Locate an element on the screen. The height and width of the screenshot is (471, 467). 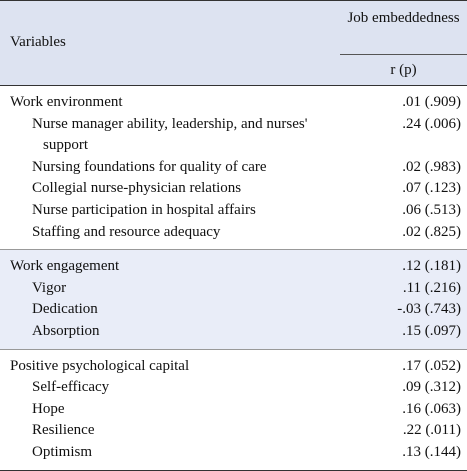
item-value: .15 (.097) is located at coordinates (431, 330).